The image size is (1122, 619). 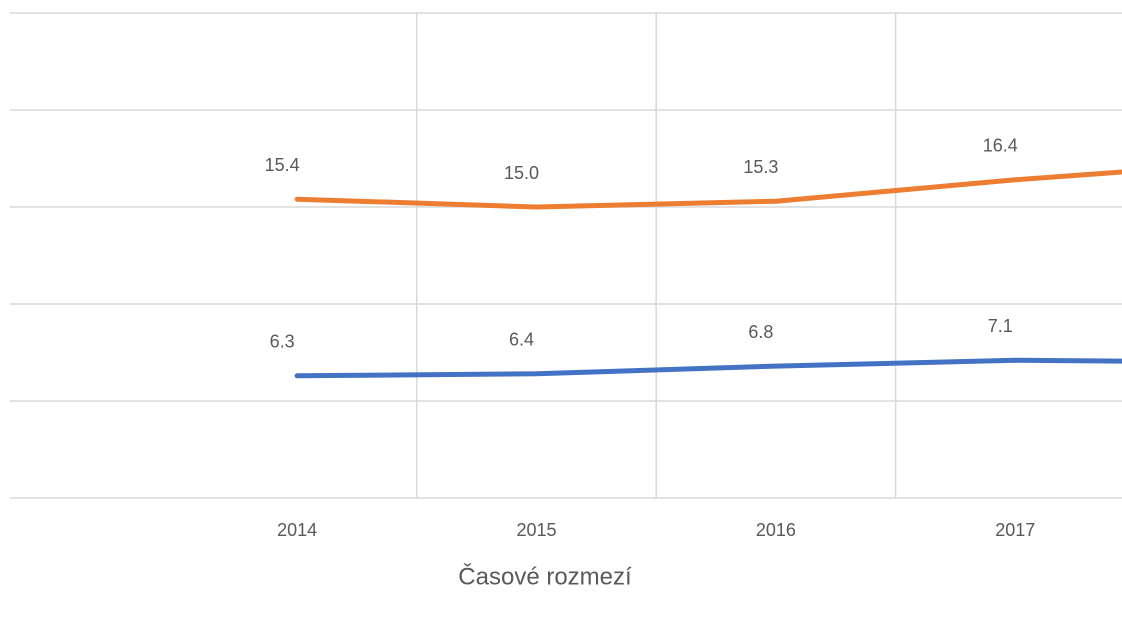 What do you see at coordinates (536, 530) in the screenshot?
I see `x-tick-label: 2015` at bounding box center [536, 530].